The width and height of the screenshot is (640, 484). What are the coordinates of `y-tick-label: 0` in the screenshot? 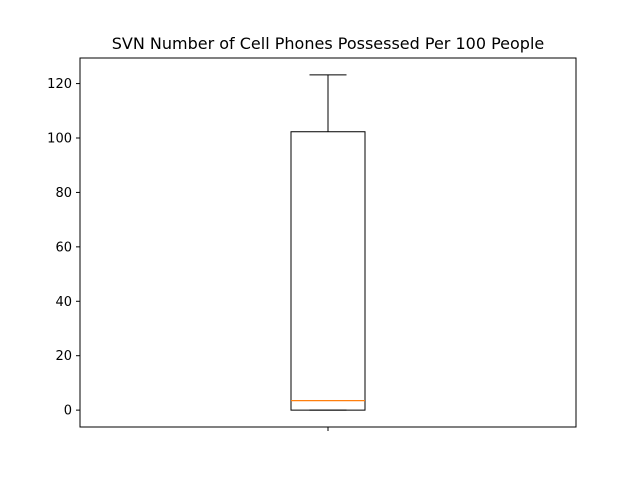 It's located at (68, 411).